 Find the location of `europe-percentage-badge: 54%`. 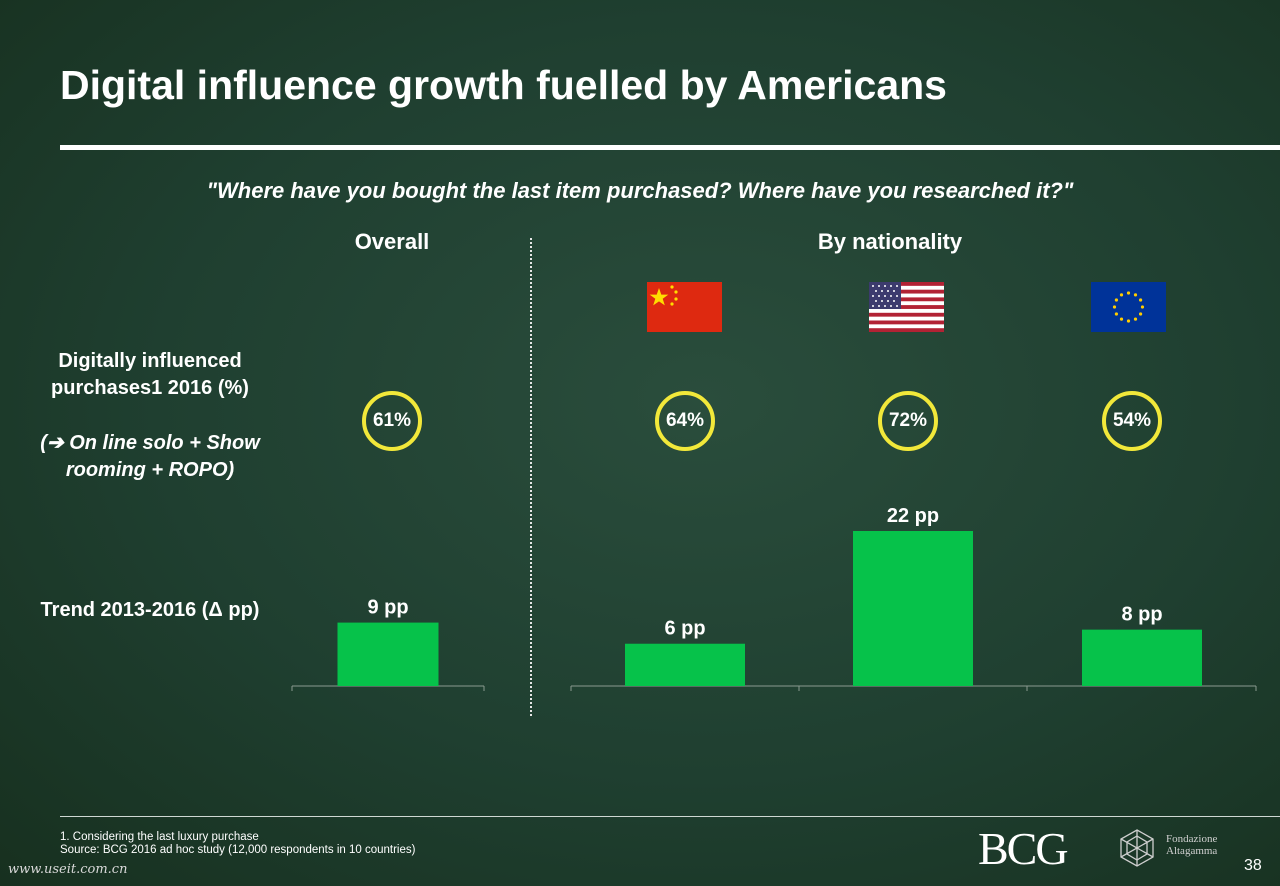

europe-percentage-badge: 54% is located at coordinates (1132, 421).